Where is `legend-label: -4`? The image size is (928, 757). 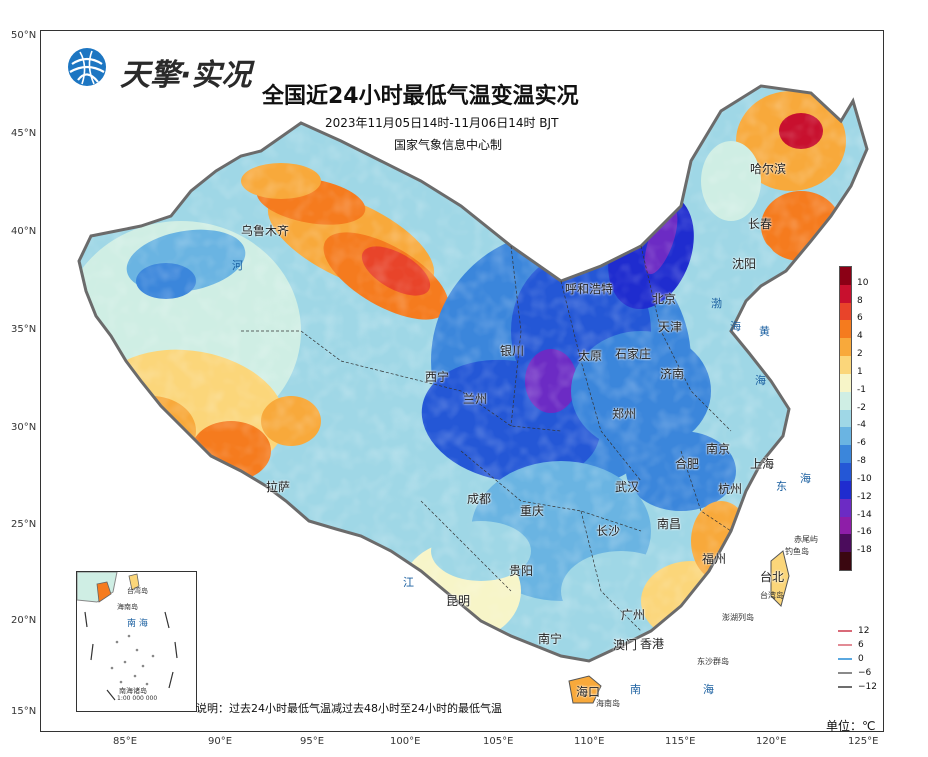 legend-label: -4 is located at coordinates (861, 425).